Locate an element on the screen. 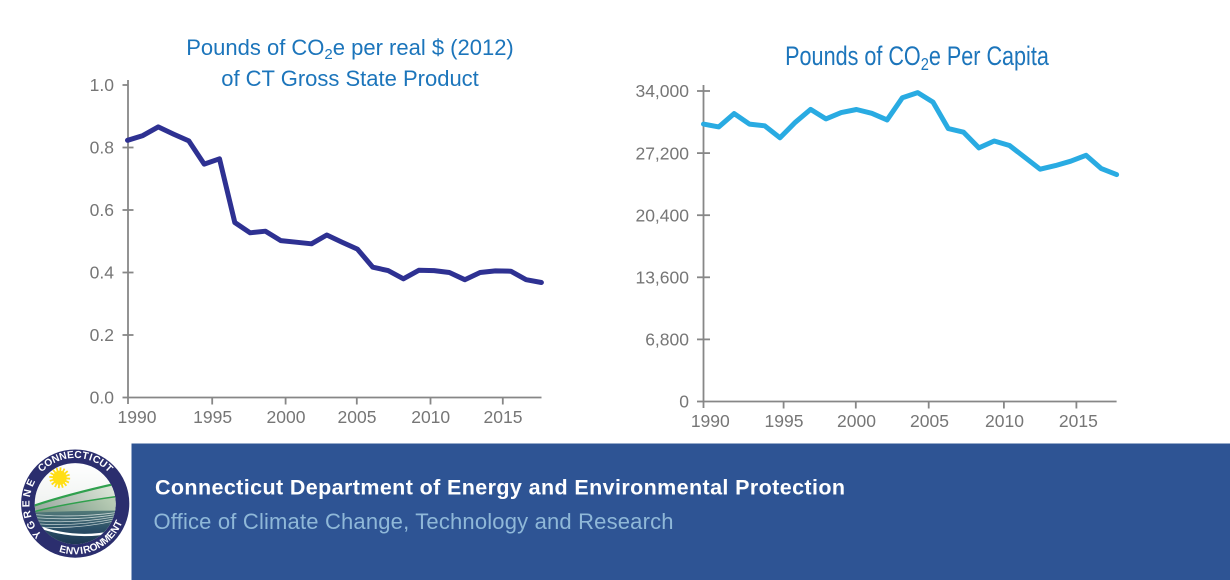  svg-text: Pounds of CO2e Per Capita is located at coordinates (917, 58).